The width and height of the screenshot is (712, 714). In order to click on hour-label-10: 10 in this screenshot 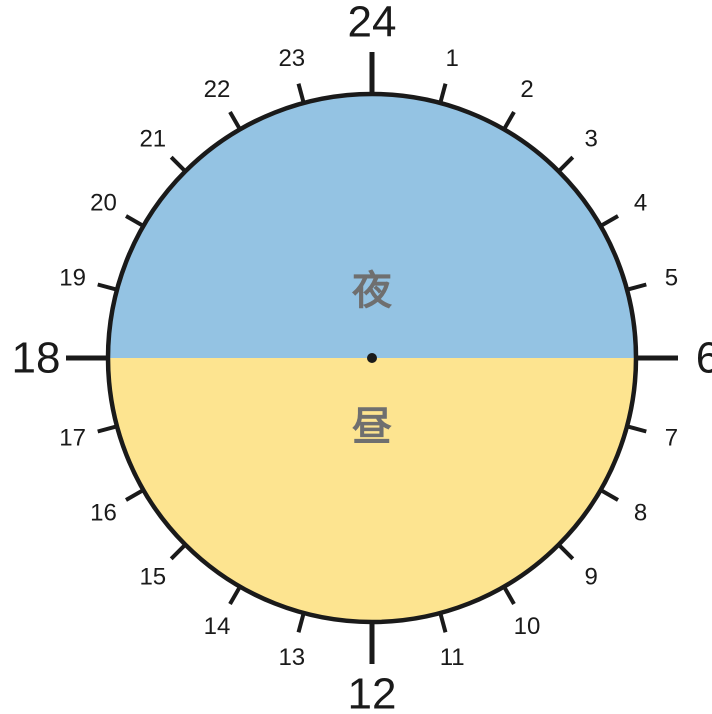, I will do `click(527, 626)`.